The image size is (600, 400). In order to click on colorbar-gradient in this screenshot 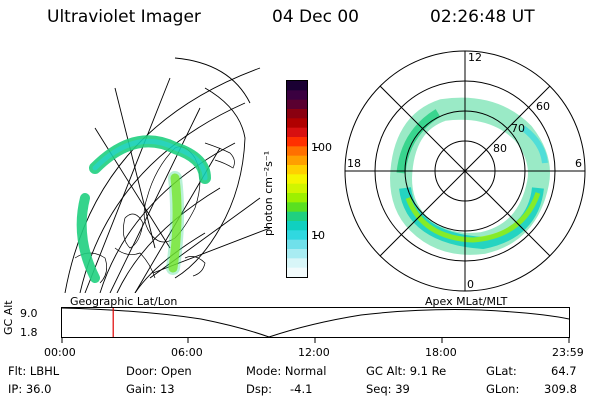, I will do `click(297, 179)`.